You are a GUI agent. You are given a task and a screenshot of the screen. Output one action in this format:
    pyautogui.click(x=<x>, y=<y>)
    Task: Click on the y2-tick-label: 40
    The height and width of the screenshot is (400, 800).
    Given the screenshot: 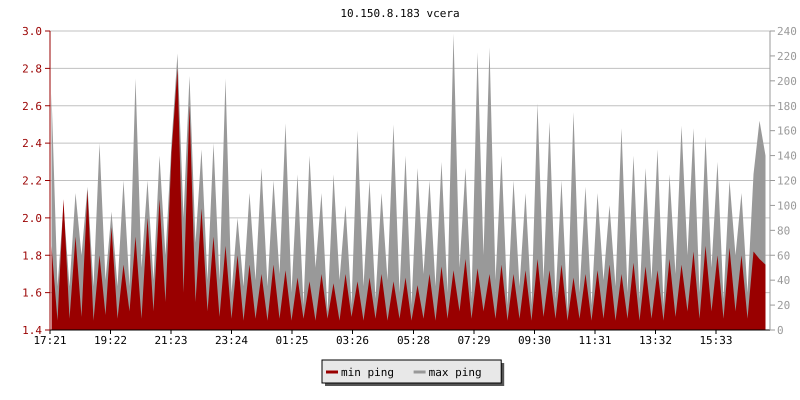 What is the action you would take?
    pyautogui.click(x=783, y=281)
    